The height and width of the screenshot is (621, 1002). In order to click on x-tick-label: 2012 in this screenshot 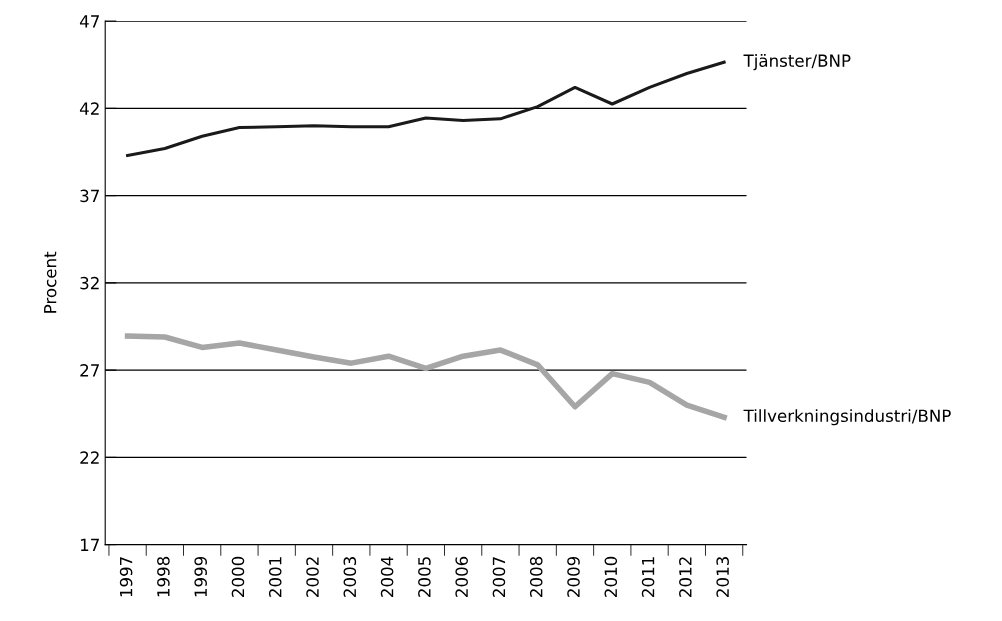, I will do `click(685, 577)`.